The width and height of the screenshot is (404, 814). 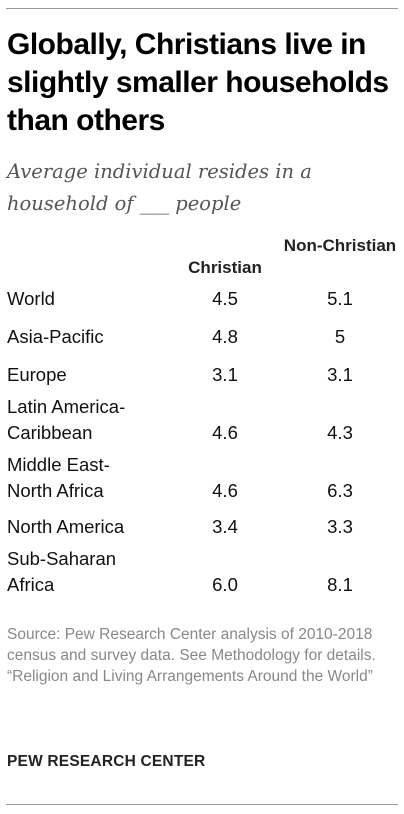 I want to click on row-label-middle-east-north-africa: Middle East-North Africa, so click(x=58, y=477).